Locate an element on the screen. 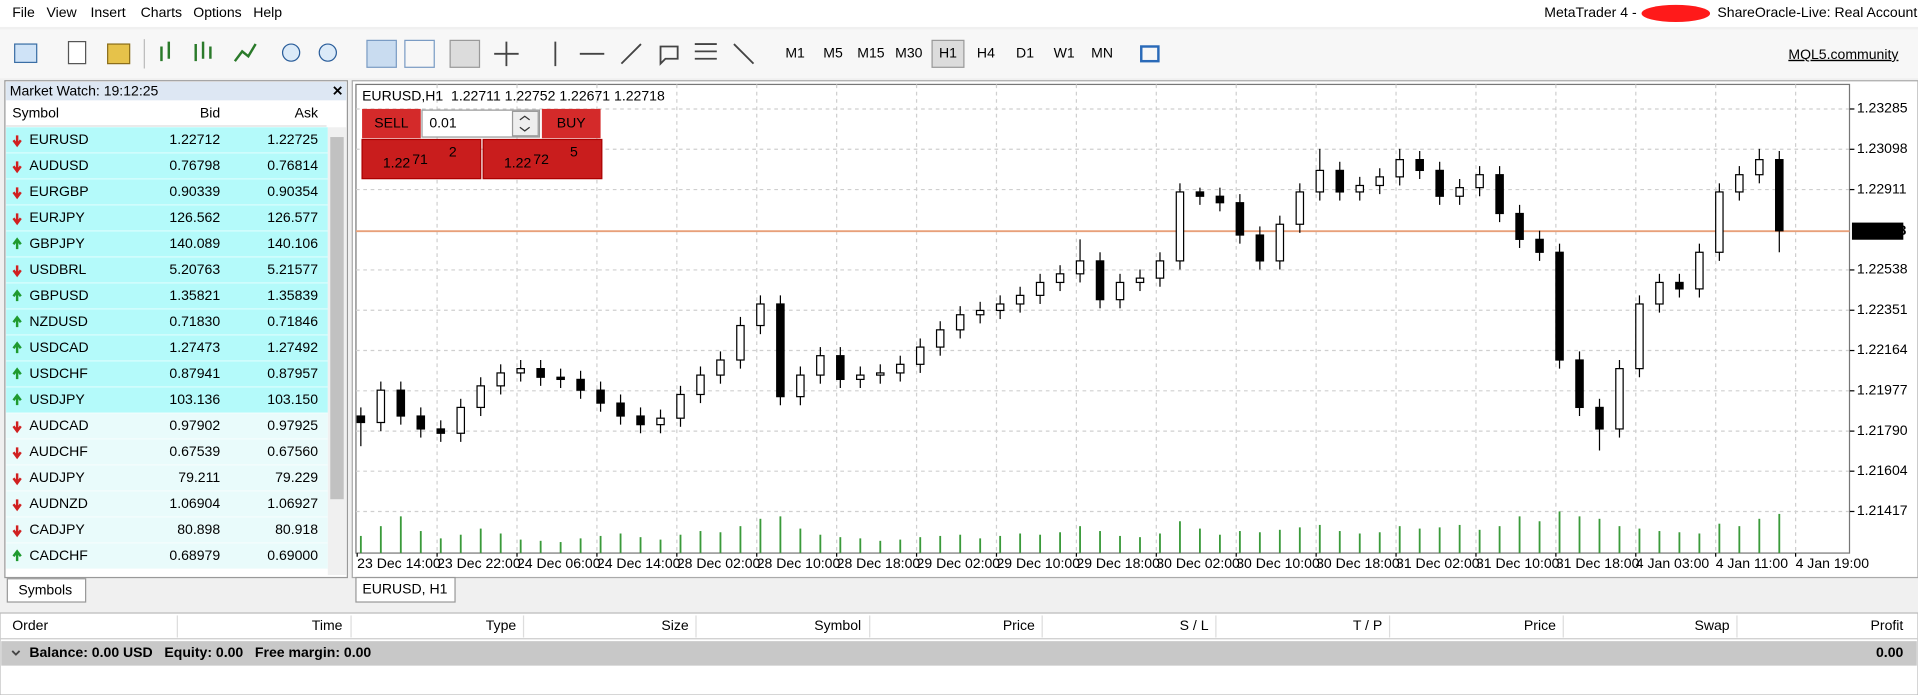 The height and width of the screenshot is (695, 1918). timeframe-button: M5 is located at coordinates (833, 53).